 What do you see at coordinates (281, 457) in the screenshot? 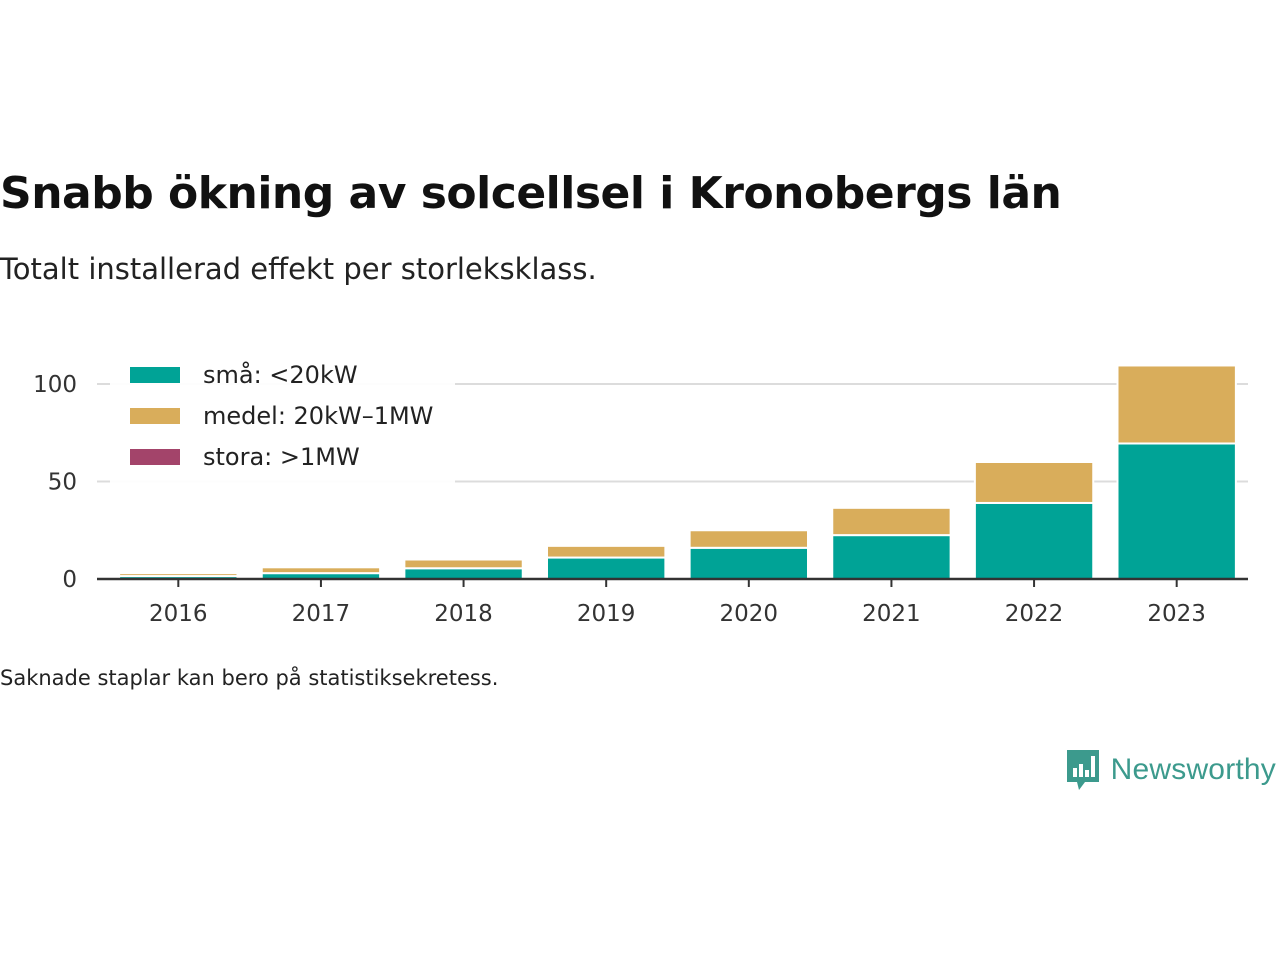
I see `legend-label: stora: >1MW` at bounding box center [281, 457].